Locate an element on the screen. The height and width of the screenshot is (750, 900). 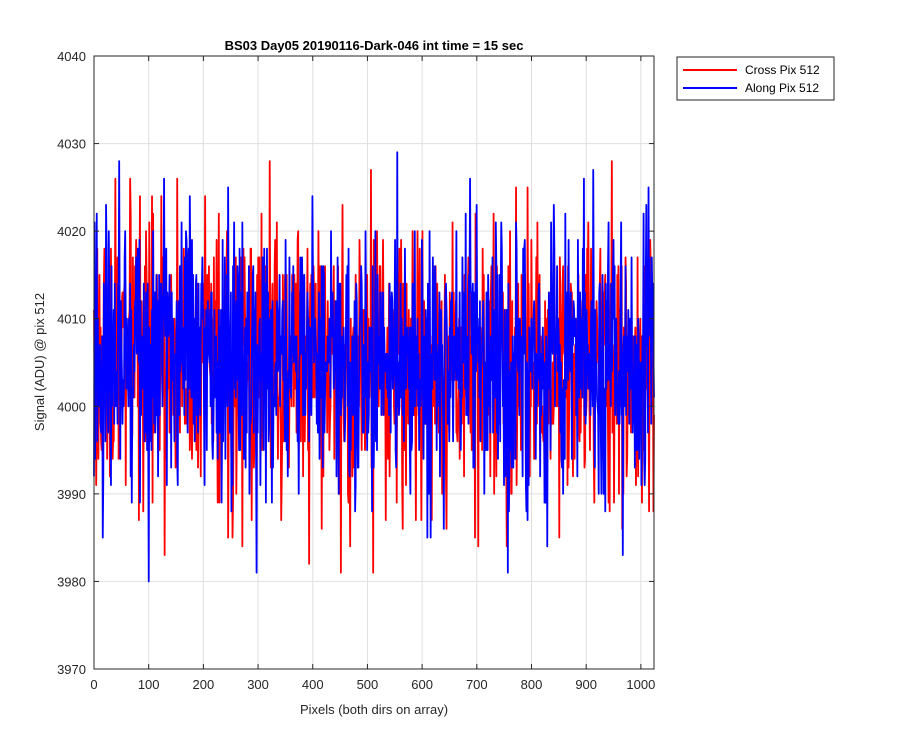
y-tick-label: 4030 is located at coordinates (71, 144).